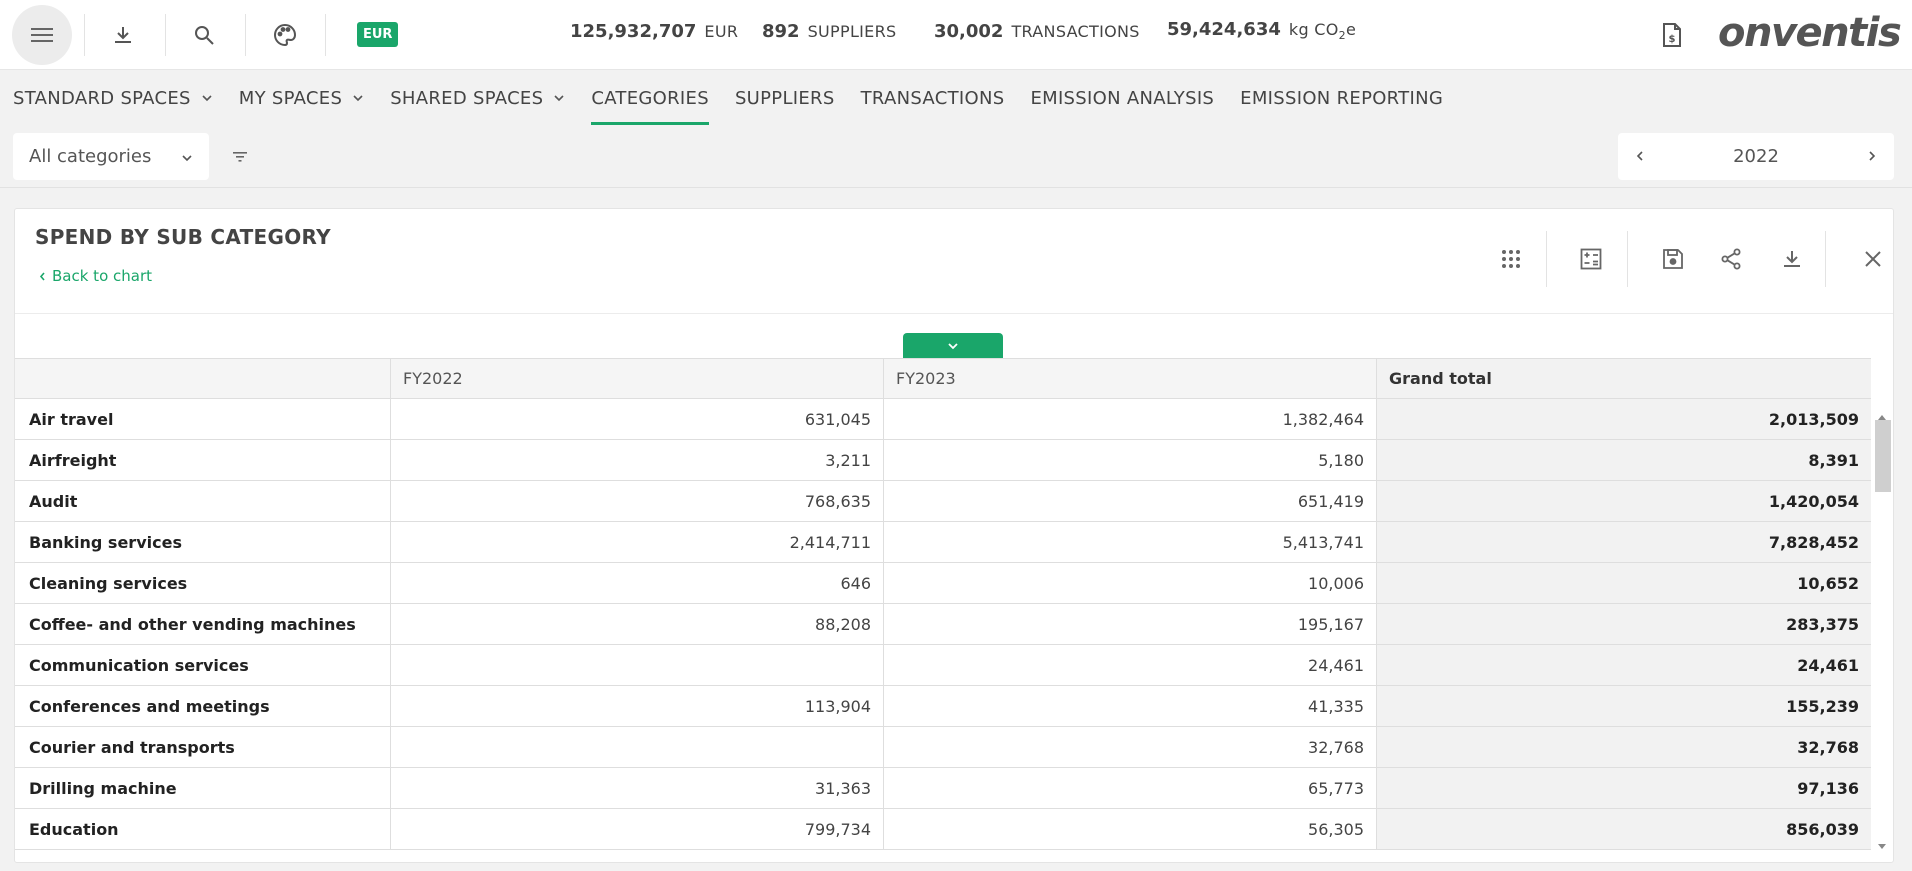 This screenshot has height=871, width=1912. What do you see at coordinates (1130, 829) in the screenshot?
I see `table-cell: 56,305` at bounding box center [1130, 829].